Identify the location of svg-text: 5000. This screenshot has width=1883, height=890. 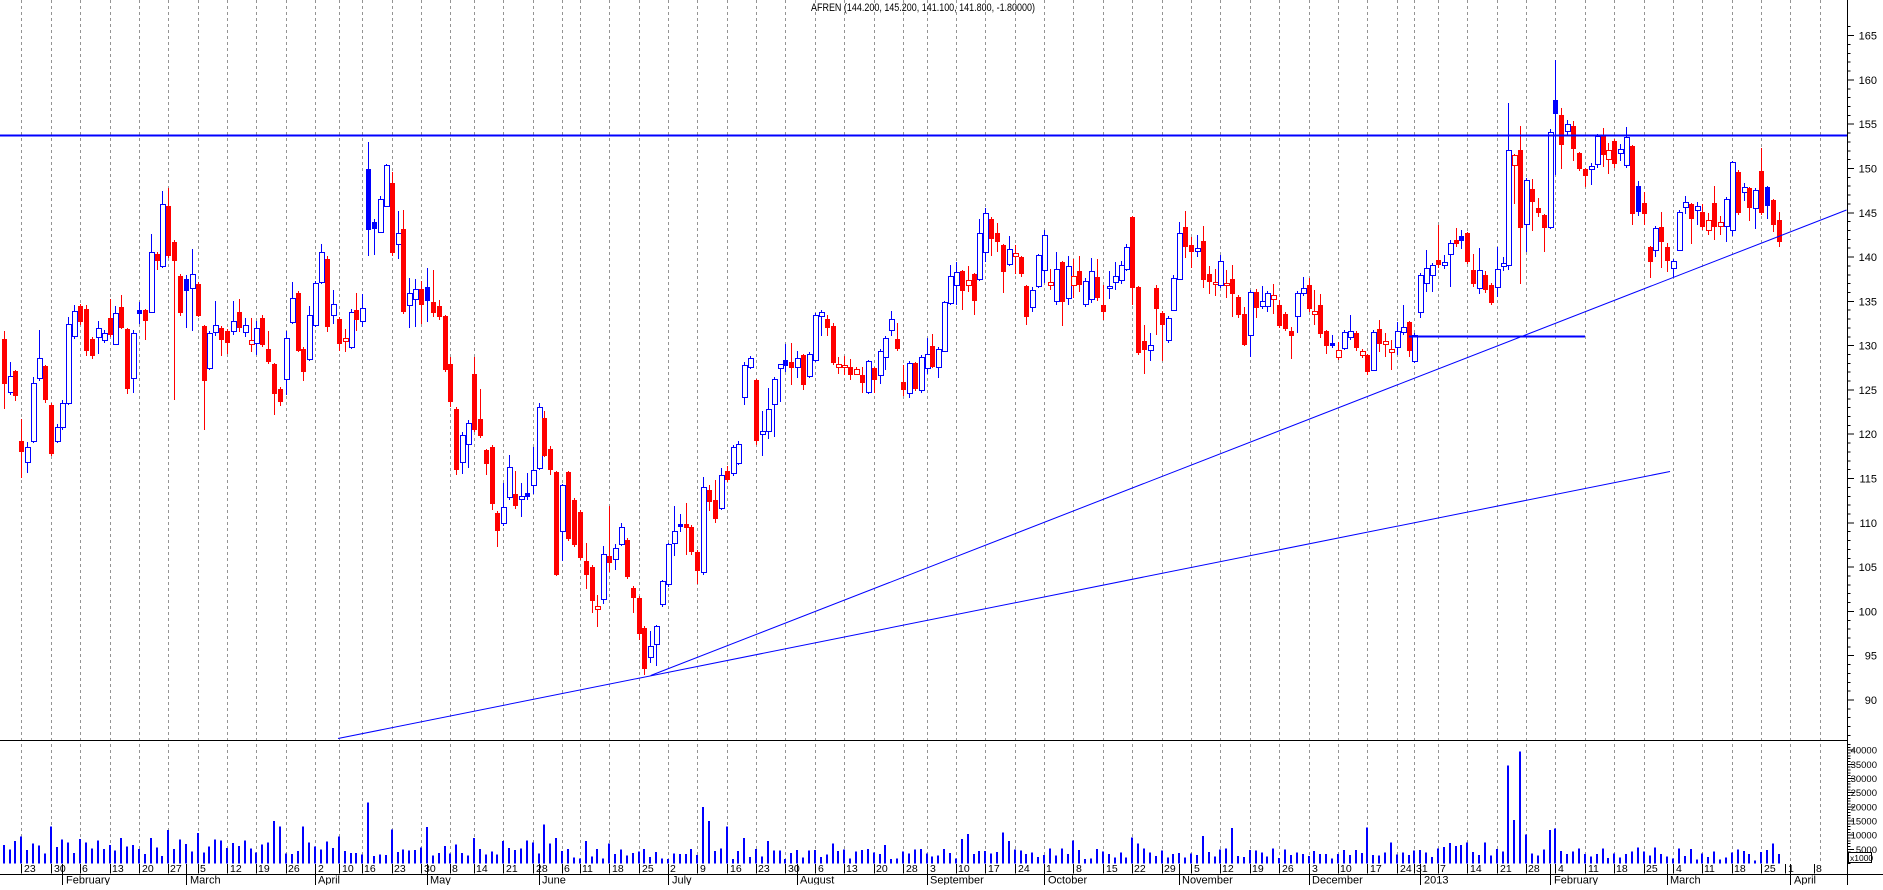
(1866, 850).